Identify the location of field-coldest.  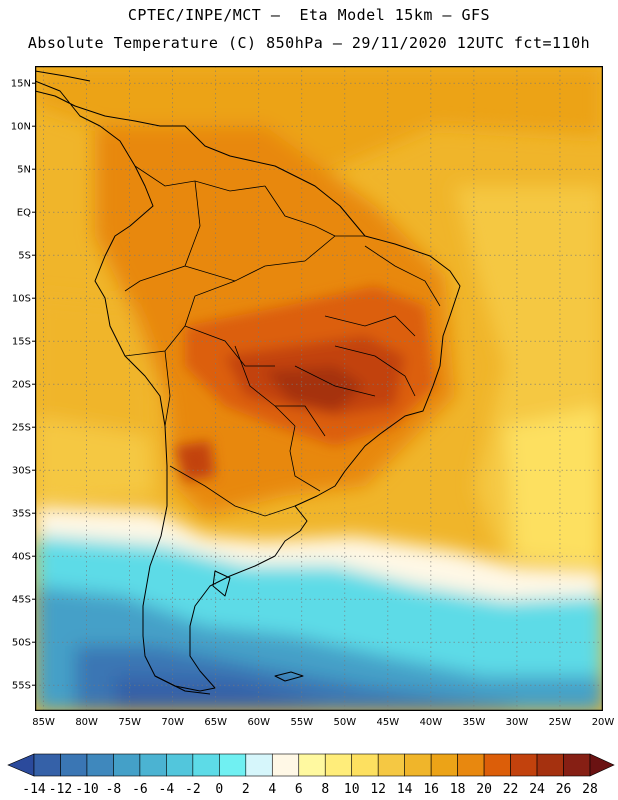
(225, 693).